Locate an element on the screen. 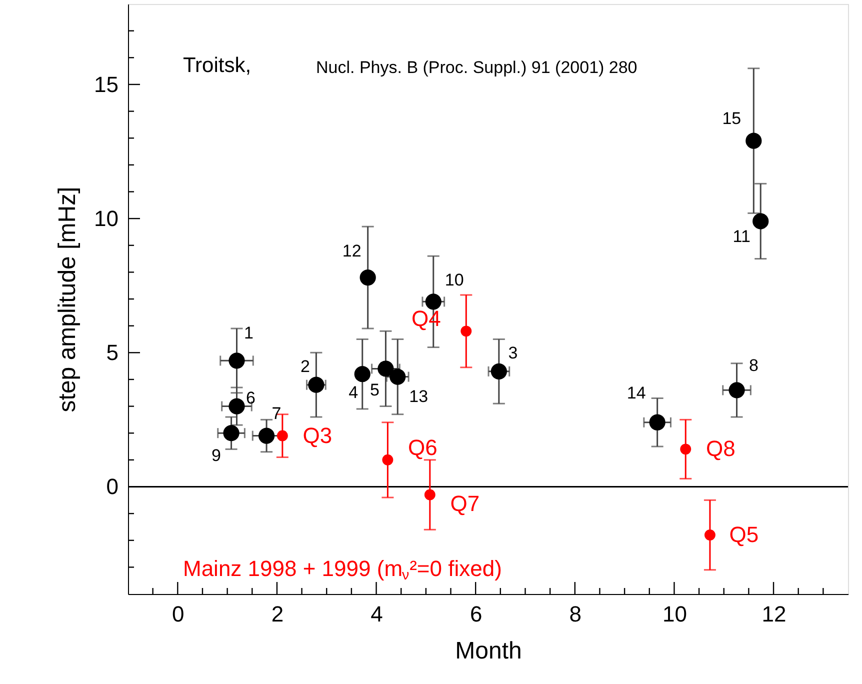  annotation: Q3 is located at coordinates (317, 435).